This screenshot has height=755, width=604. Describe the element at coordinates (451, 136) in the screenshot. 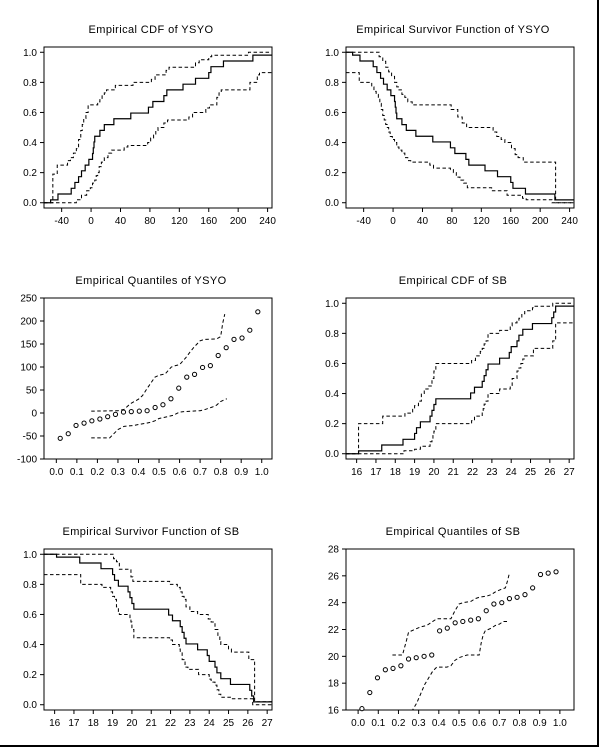

I see `empirical-survivor-ysyo-plot: -40 0 40 80 120 160 200 240 0.0 0.2 0.4 0.6 0.8 1.0` at that location.